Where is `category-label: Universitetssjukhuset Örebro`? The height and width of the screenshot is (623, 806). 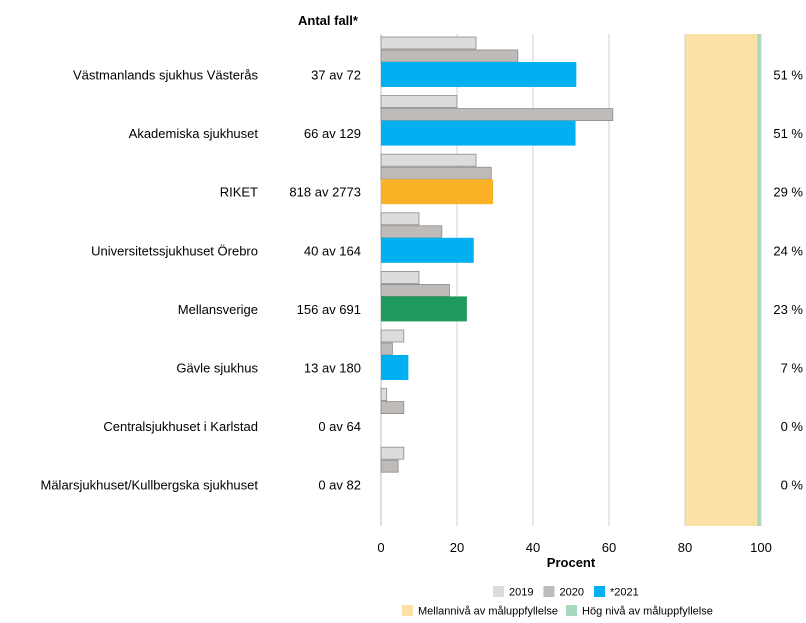
category-label: Universitetssjukhuset Örebro is located at coordinates (174, 250).